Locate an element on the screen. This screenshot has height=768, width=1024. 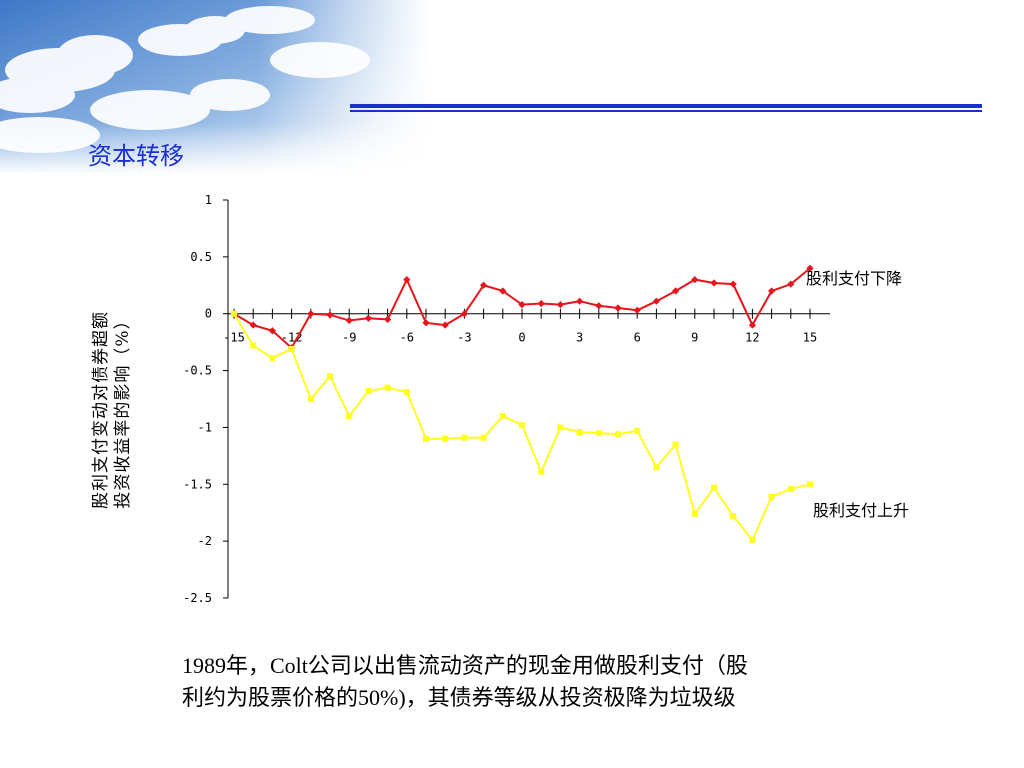
y-tick-label: -2.5 is located at coordinates (197, 598).